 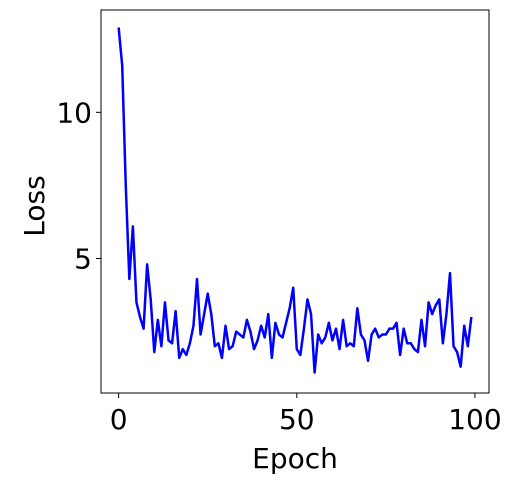 What do you see at coordinates (297, 419) in the screenshot?
I see `x-tick-label: 50` at bounding box center [297, 419].